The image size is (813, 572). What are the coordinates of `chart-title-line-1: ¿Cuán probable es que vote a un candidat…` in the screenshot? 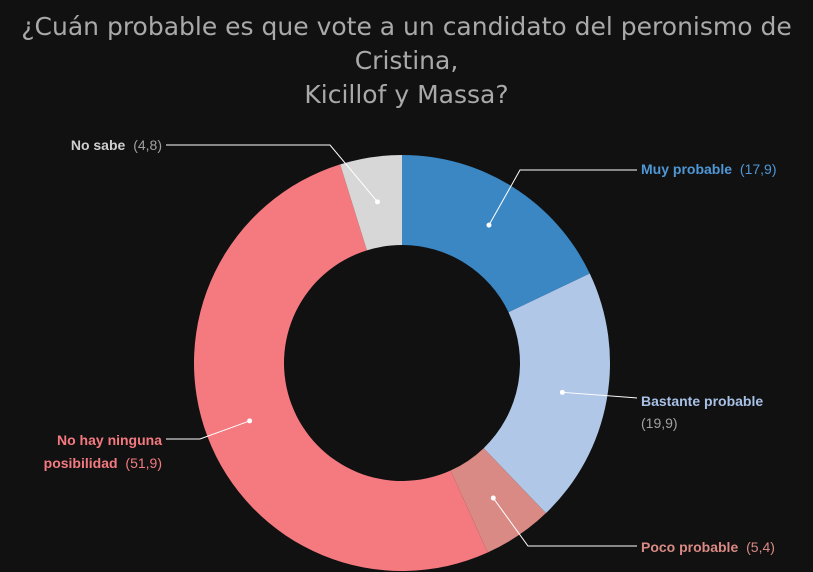 It's located at (406, 43).